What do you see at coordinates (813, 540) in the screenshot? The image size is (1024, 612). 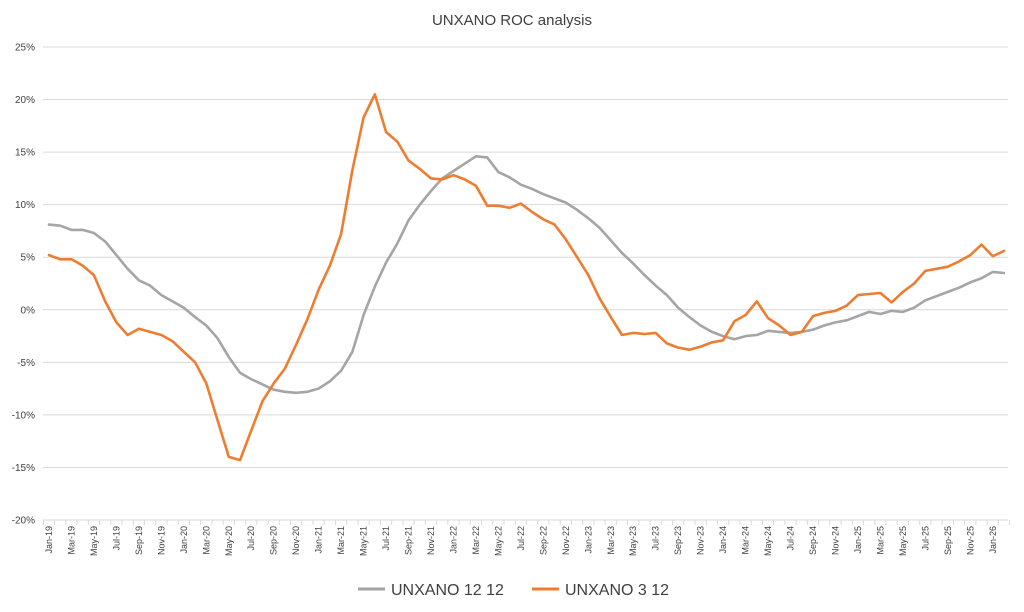 I see `x-tick-label: Sep-24` at bounding box center [813, 540].